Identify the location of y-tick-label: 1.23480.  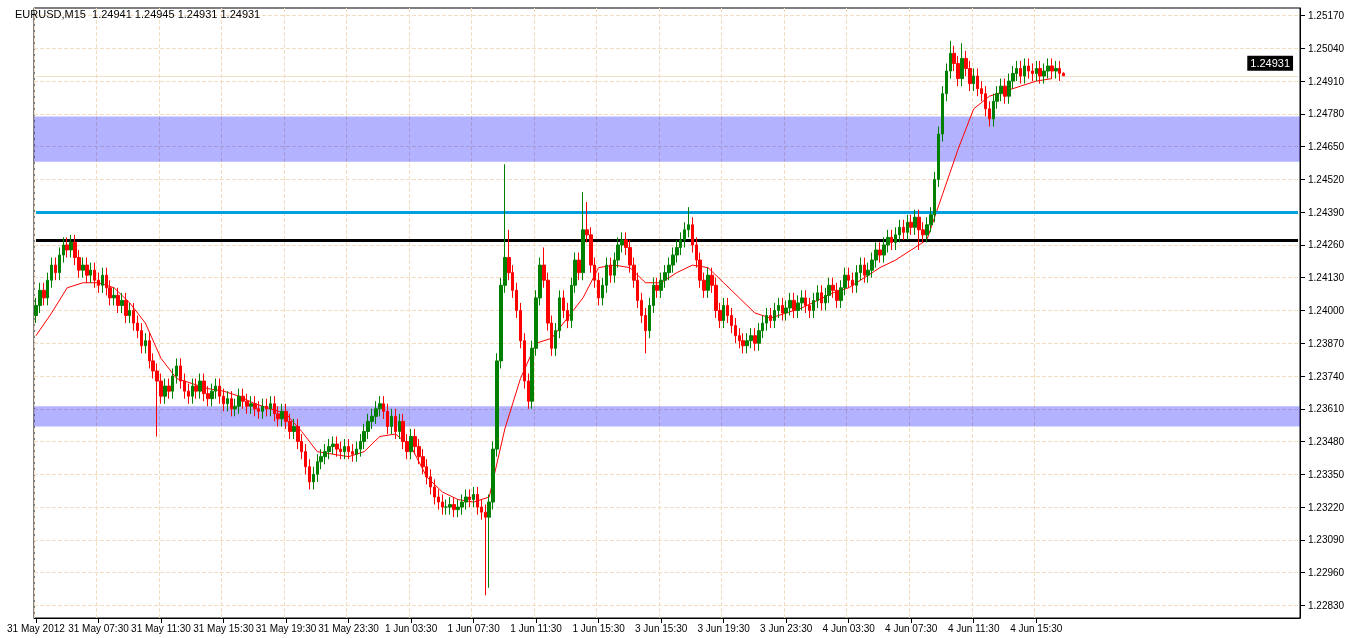
(1326, 442).